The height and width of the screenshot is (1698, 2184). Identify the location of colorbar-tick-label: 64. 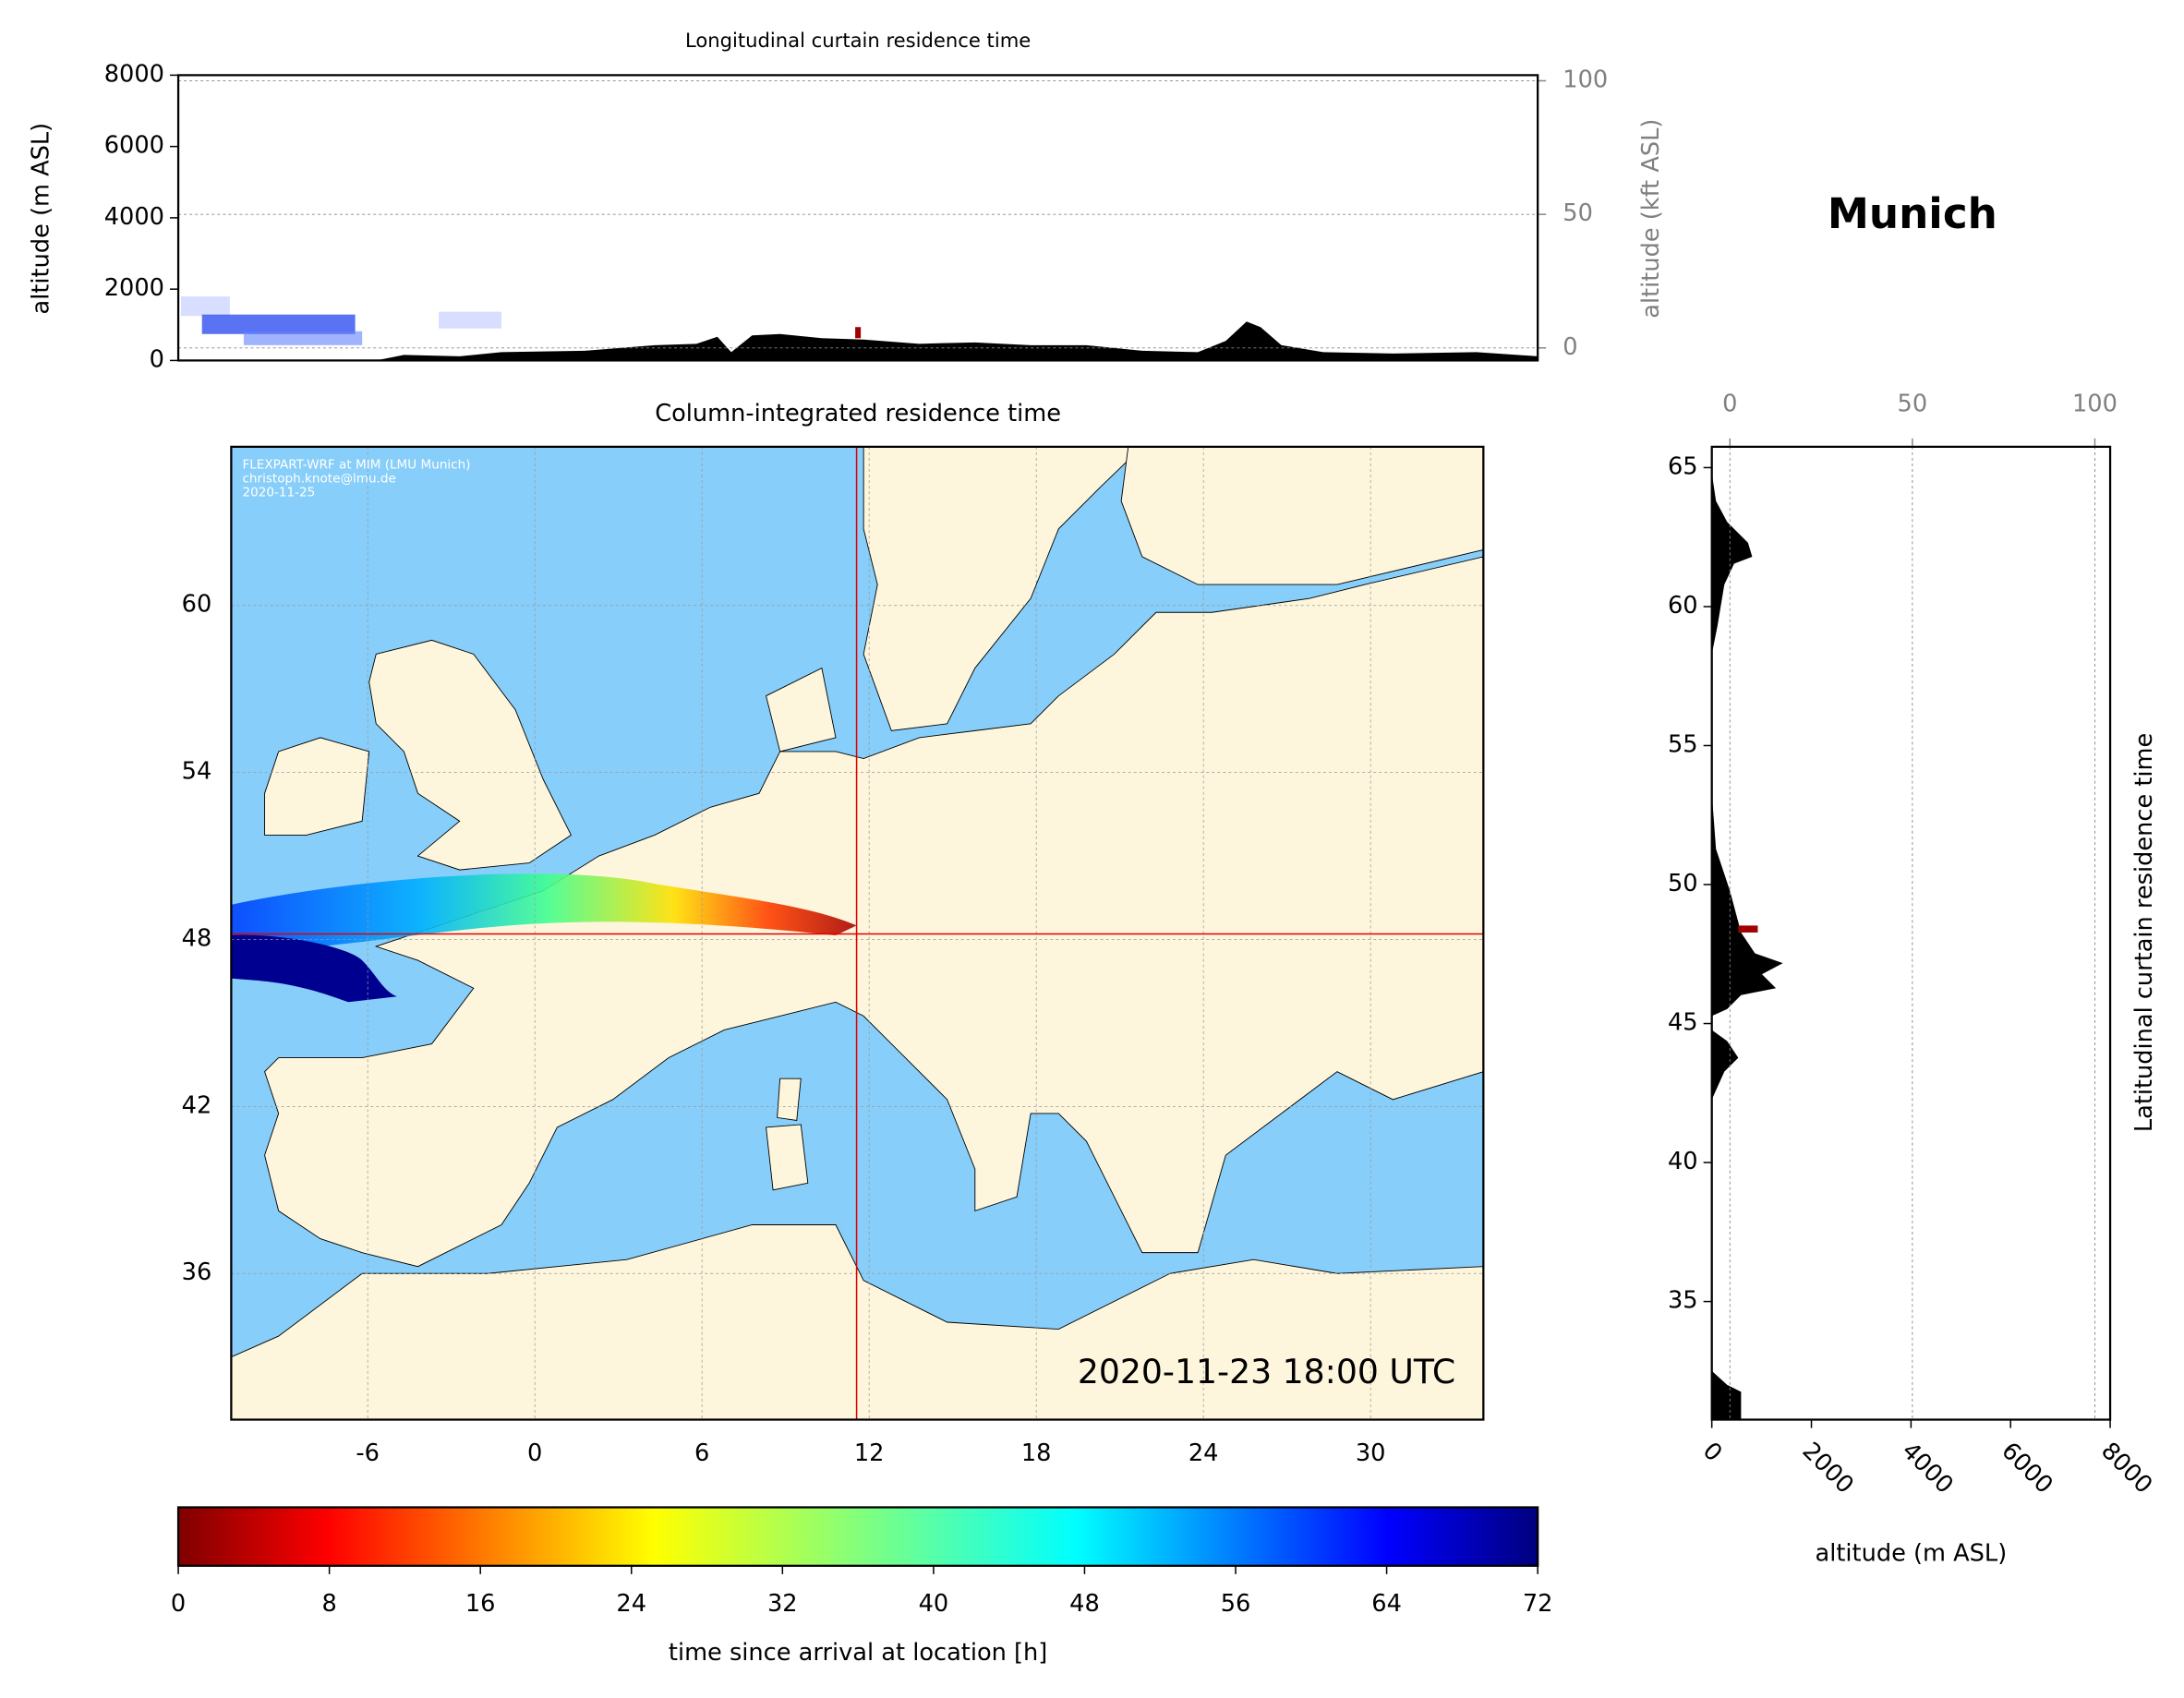
(1386, 1604).